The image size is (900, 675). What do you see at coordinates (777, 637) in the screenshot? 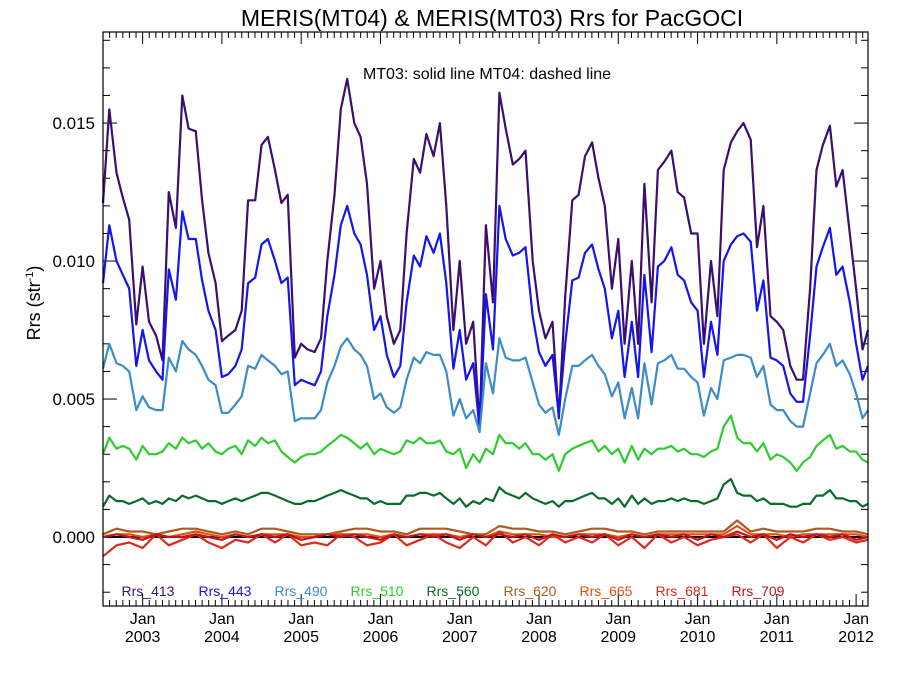
I see `x-tick-label-year: 2011` at bounding box center [777, 637].